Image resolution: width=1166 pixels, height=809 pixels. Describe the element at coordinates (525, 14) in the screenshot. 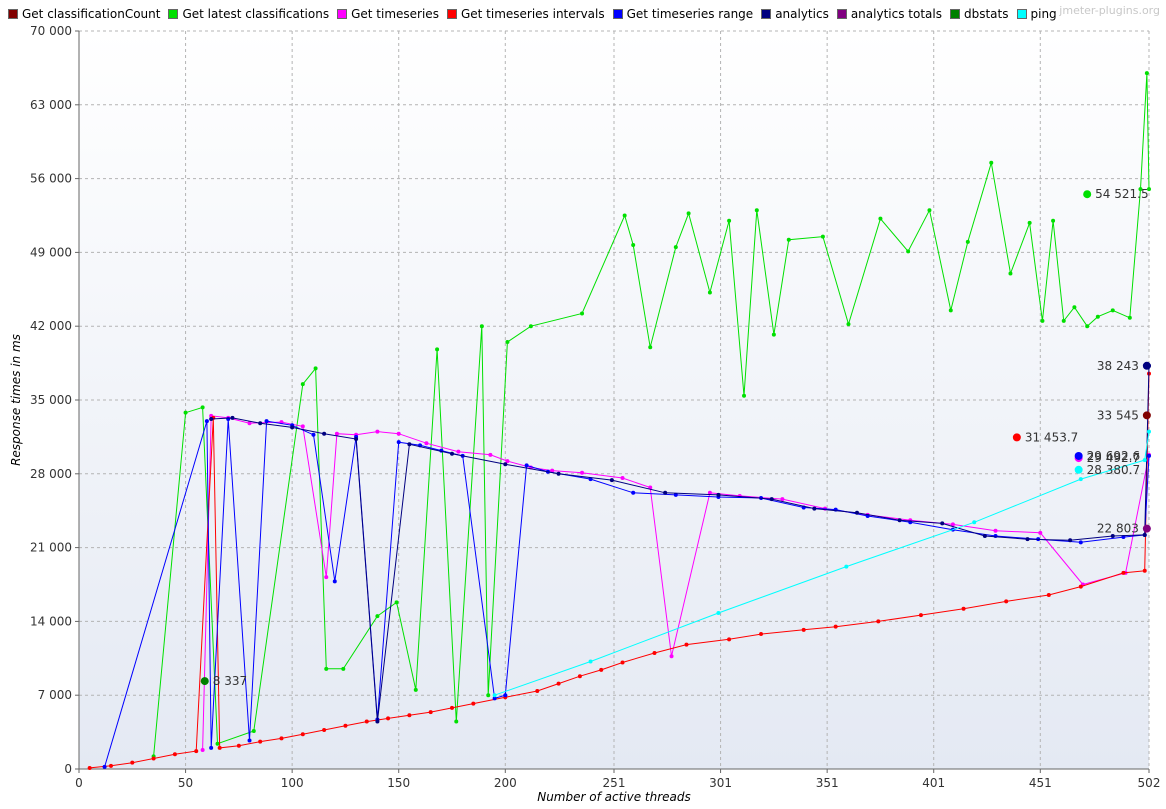

I see `legend-item-get-timeseries-intervals: Get timeseries intervals` at that location.